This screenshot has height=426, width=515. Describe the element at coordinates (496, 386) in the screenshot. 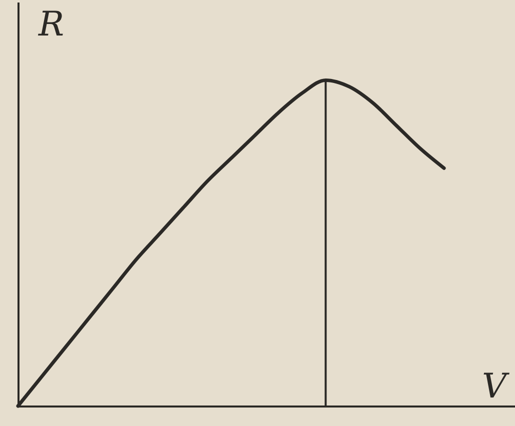

I see `x-axis-title: V` at that location.